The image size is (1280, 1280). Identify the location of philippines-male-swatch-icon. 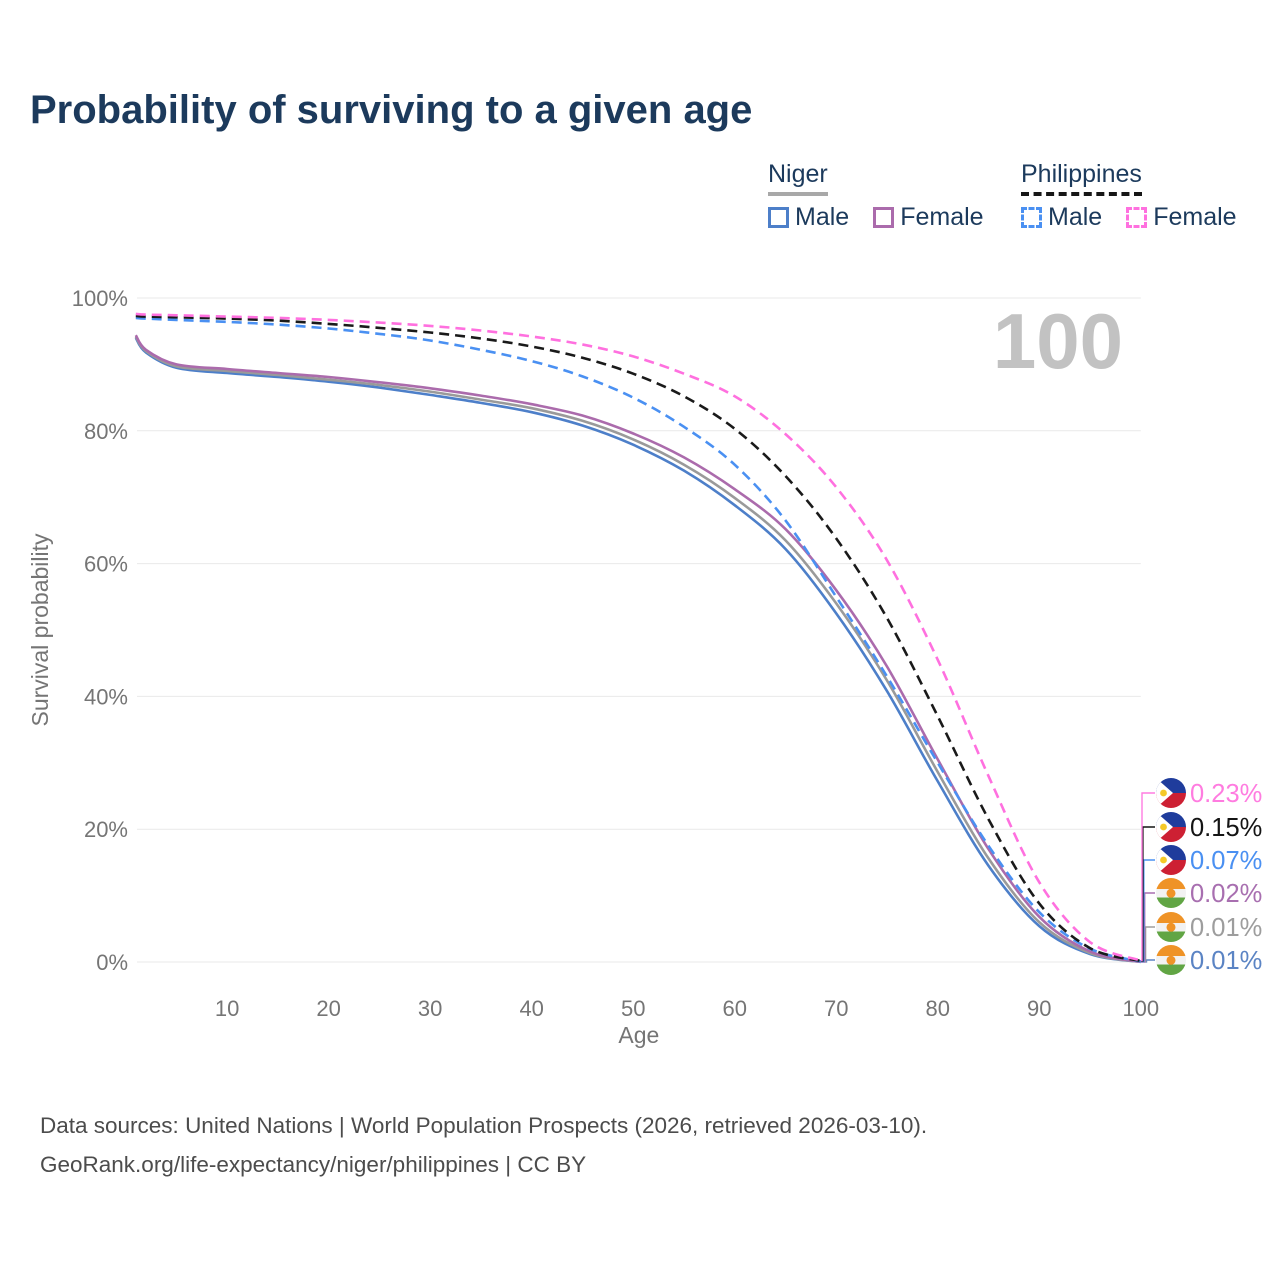
(1031, 217).